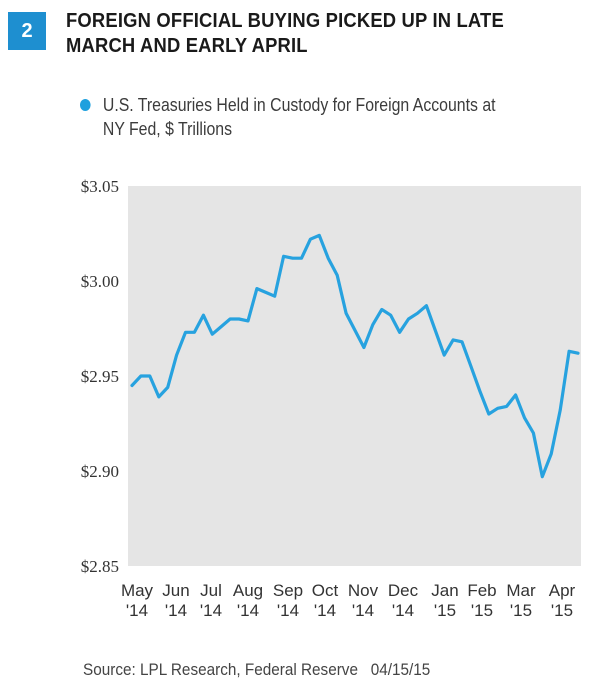  What do you see at coordinates (444, 590) in the screenshot?
I see `x-tick-month: Jan` at bounding box center [444, 590].